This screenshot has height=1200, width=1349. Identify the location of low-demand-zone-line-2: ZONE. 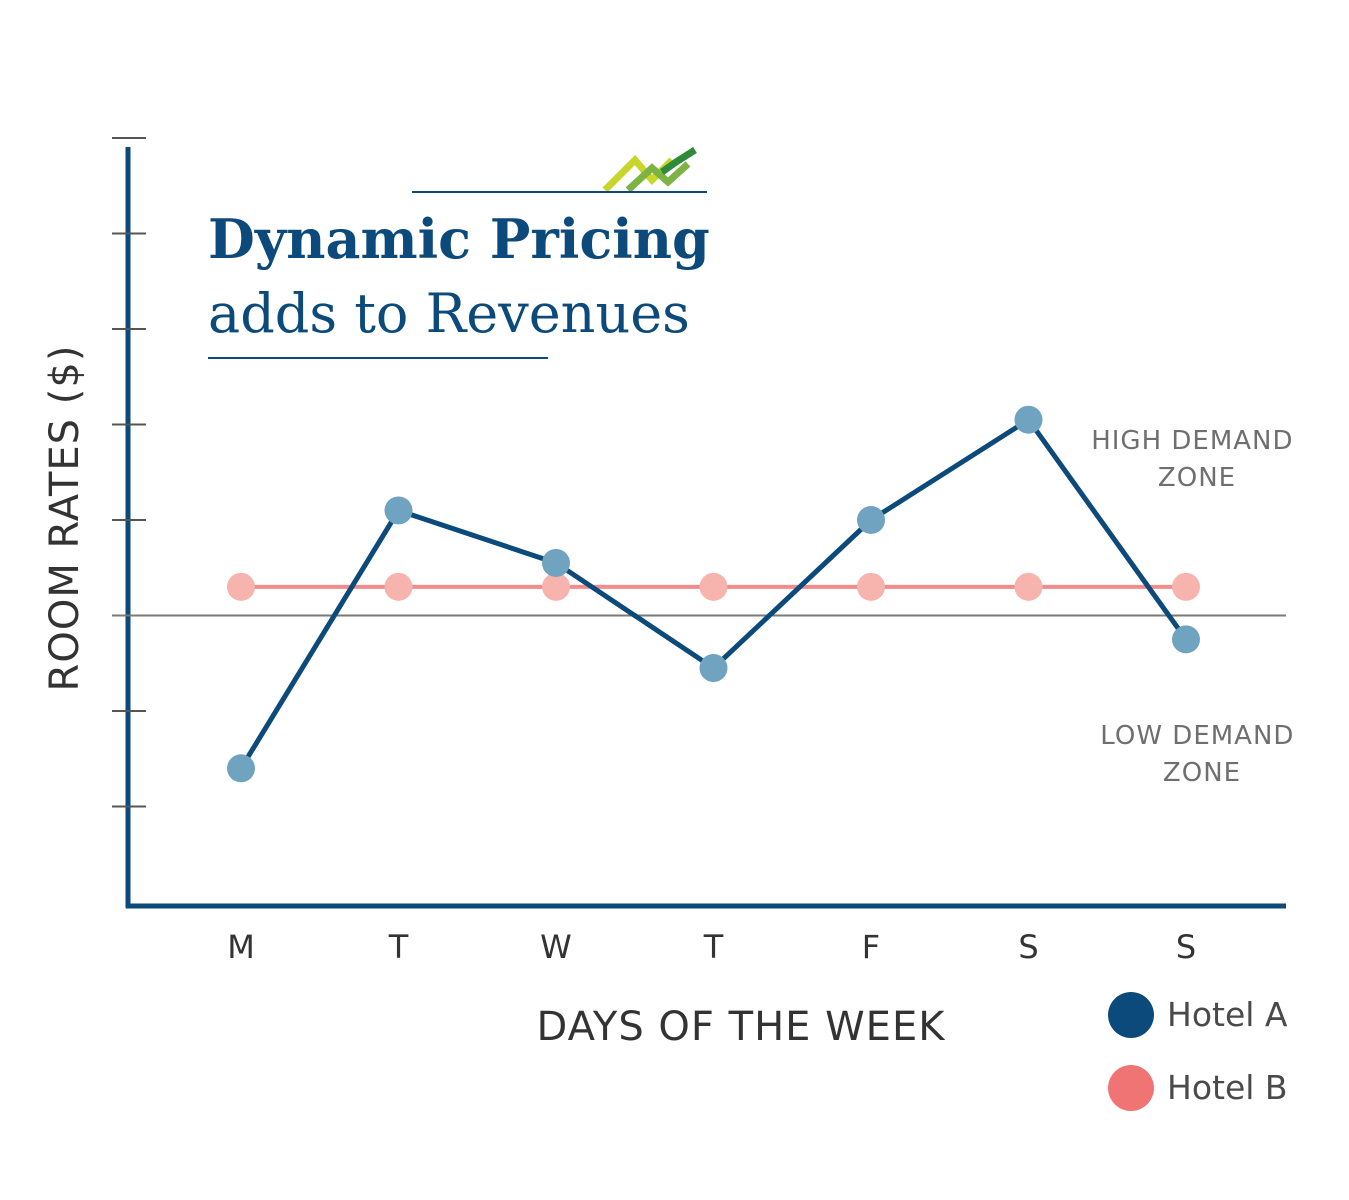
(1202, 773).